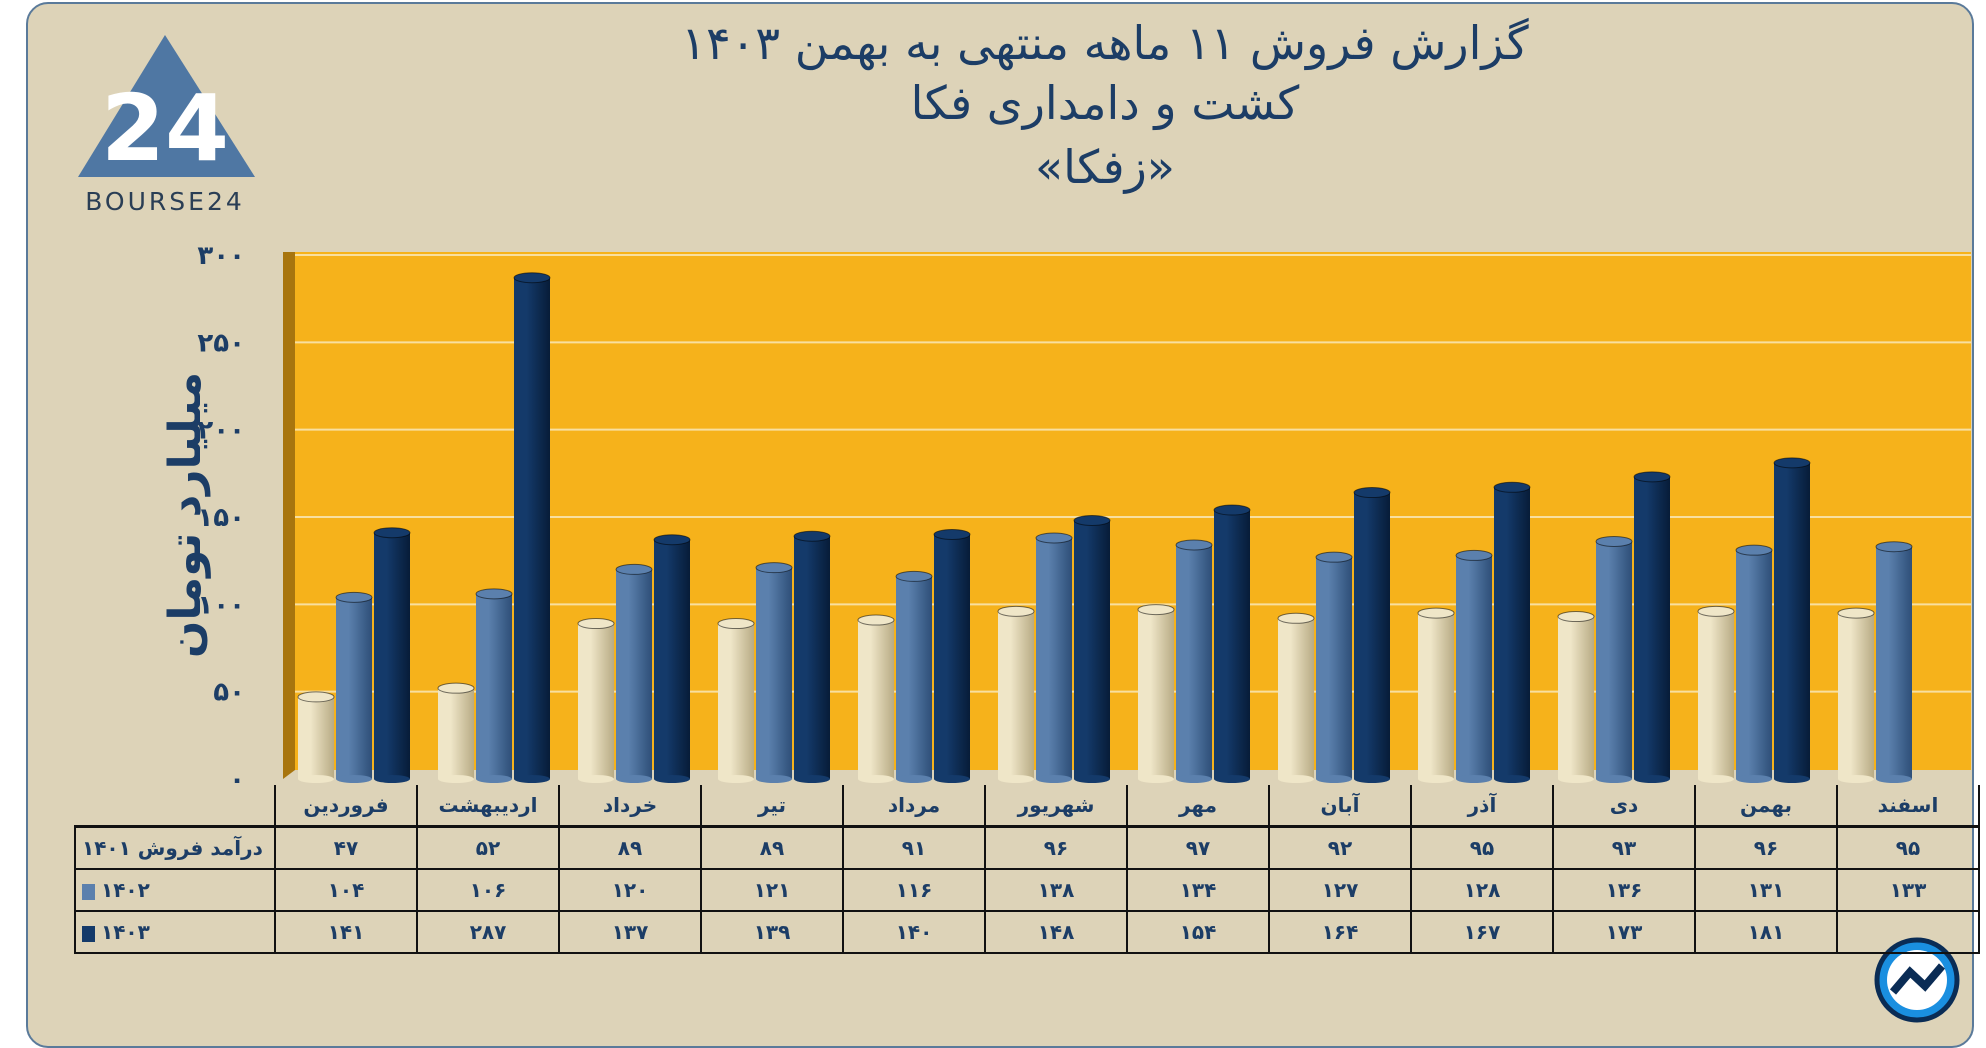 This screenshot has height=1048, width=1986. What do you see at coordinates (1624, 932) in the screenshot?
I see `table-cell: ۱۷۳` at bounding box center [1624, 932].